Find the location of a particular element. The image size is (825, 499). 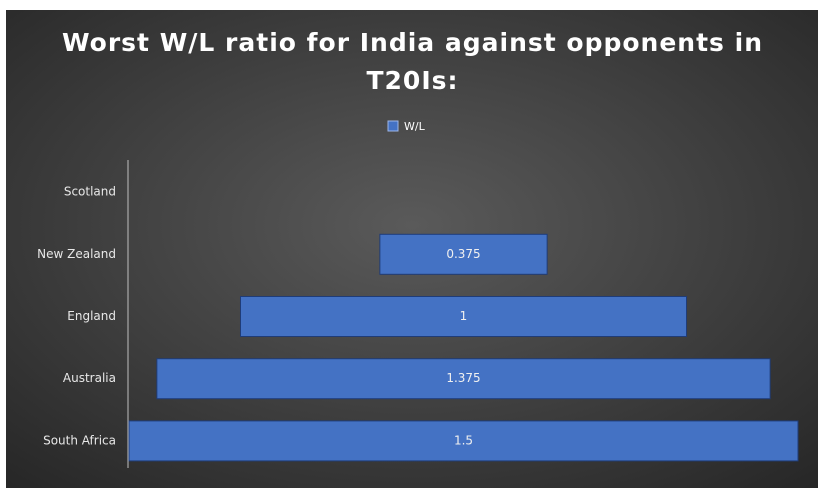

category-label: New Zealand is located at coordinates (76, 254).